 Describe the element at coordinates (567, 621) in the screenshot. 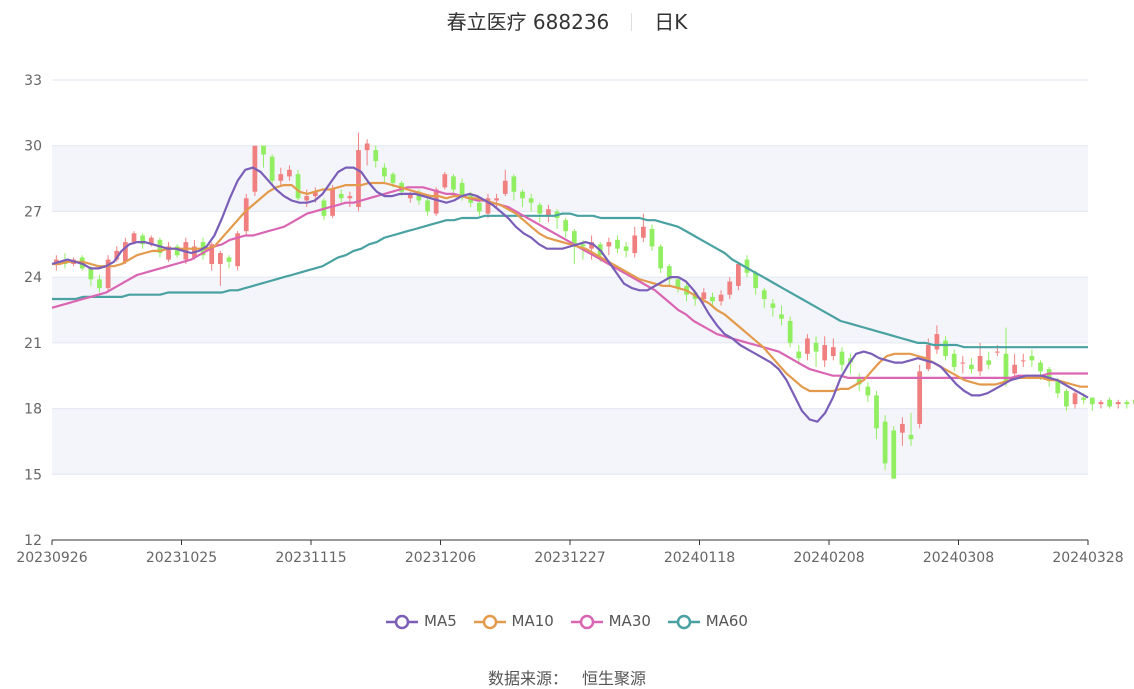

I see `chart-legend: MA5 MA10 MA30 MA60` at that location.